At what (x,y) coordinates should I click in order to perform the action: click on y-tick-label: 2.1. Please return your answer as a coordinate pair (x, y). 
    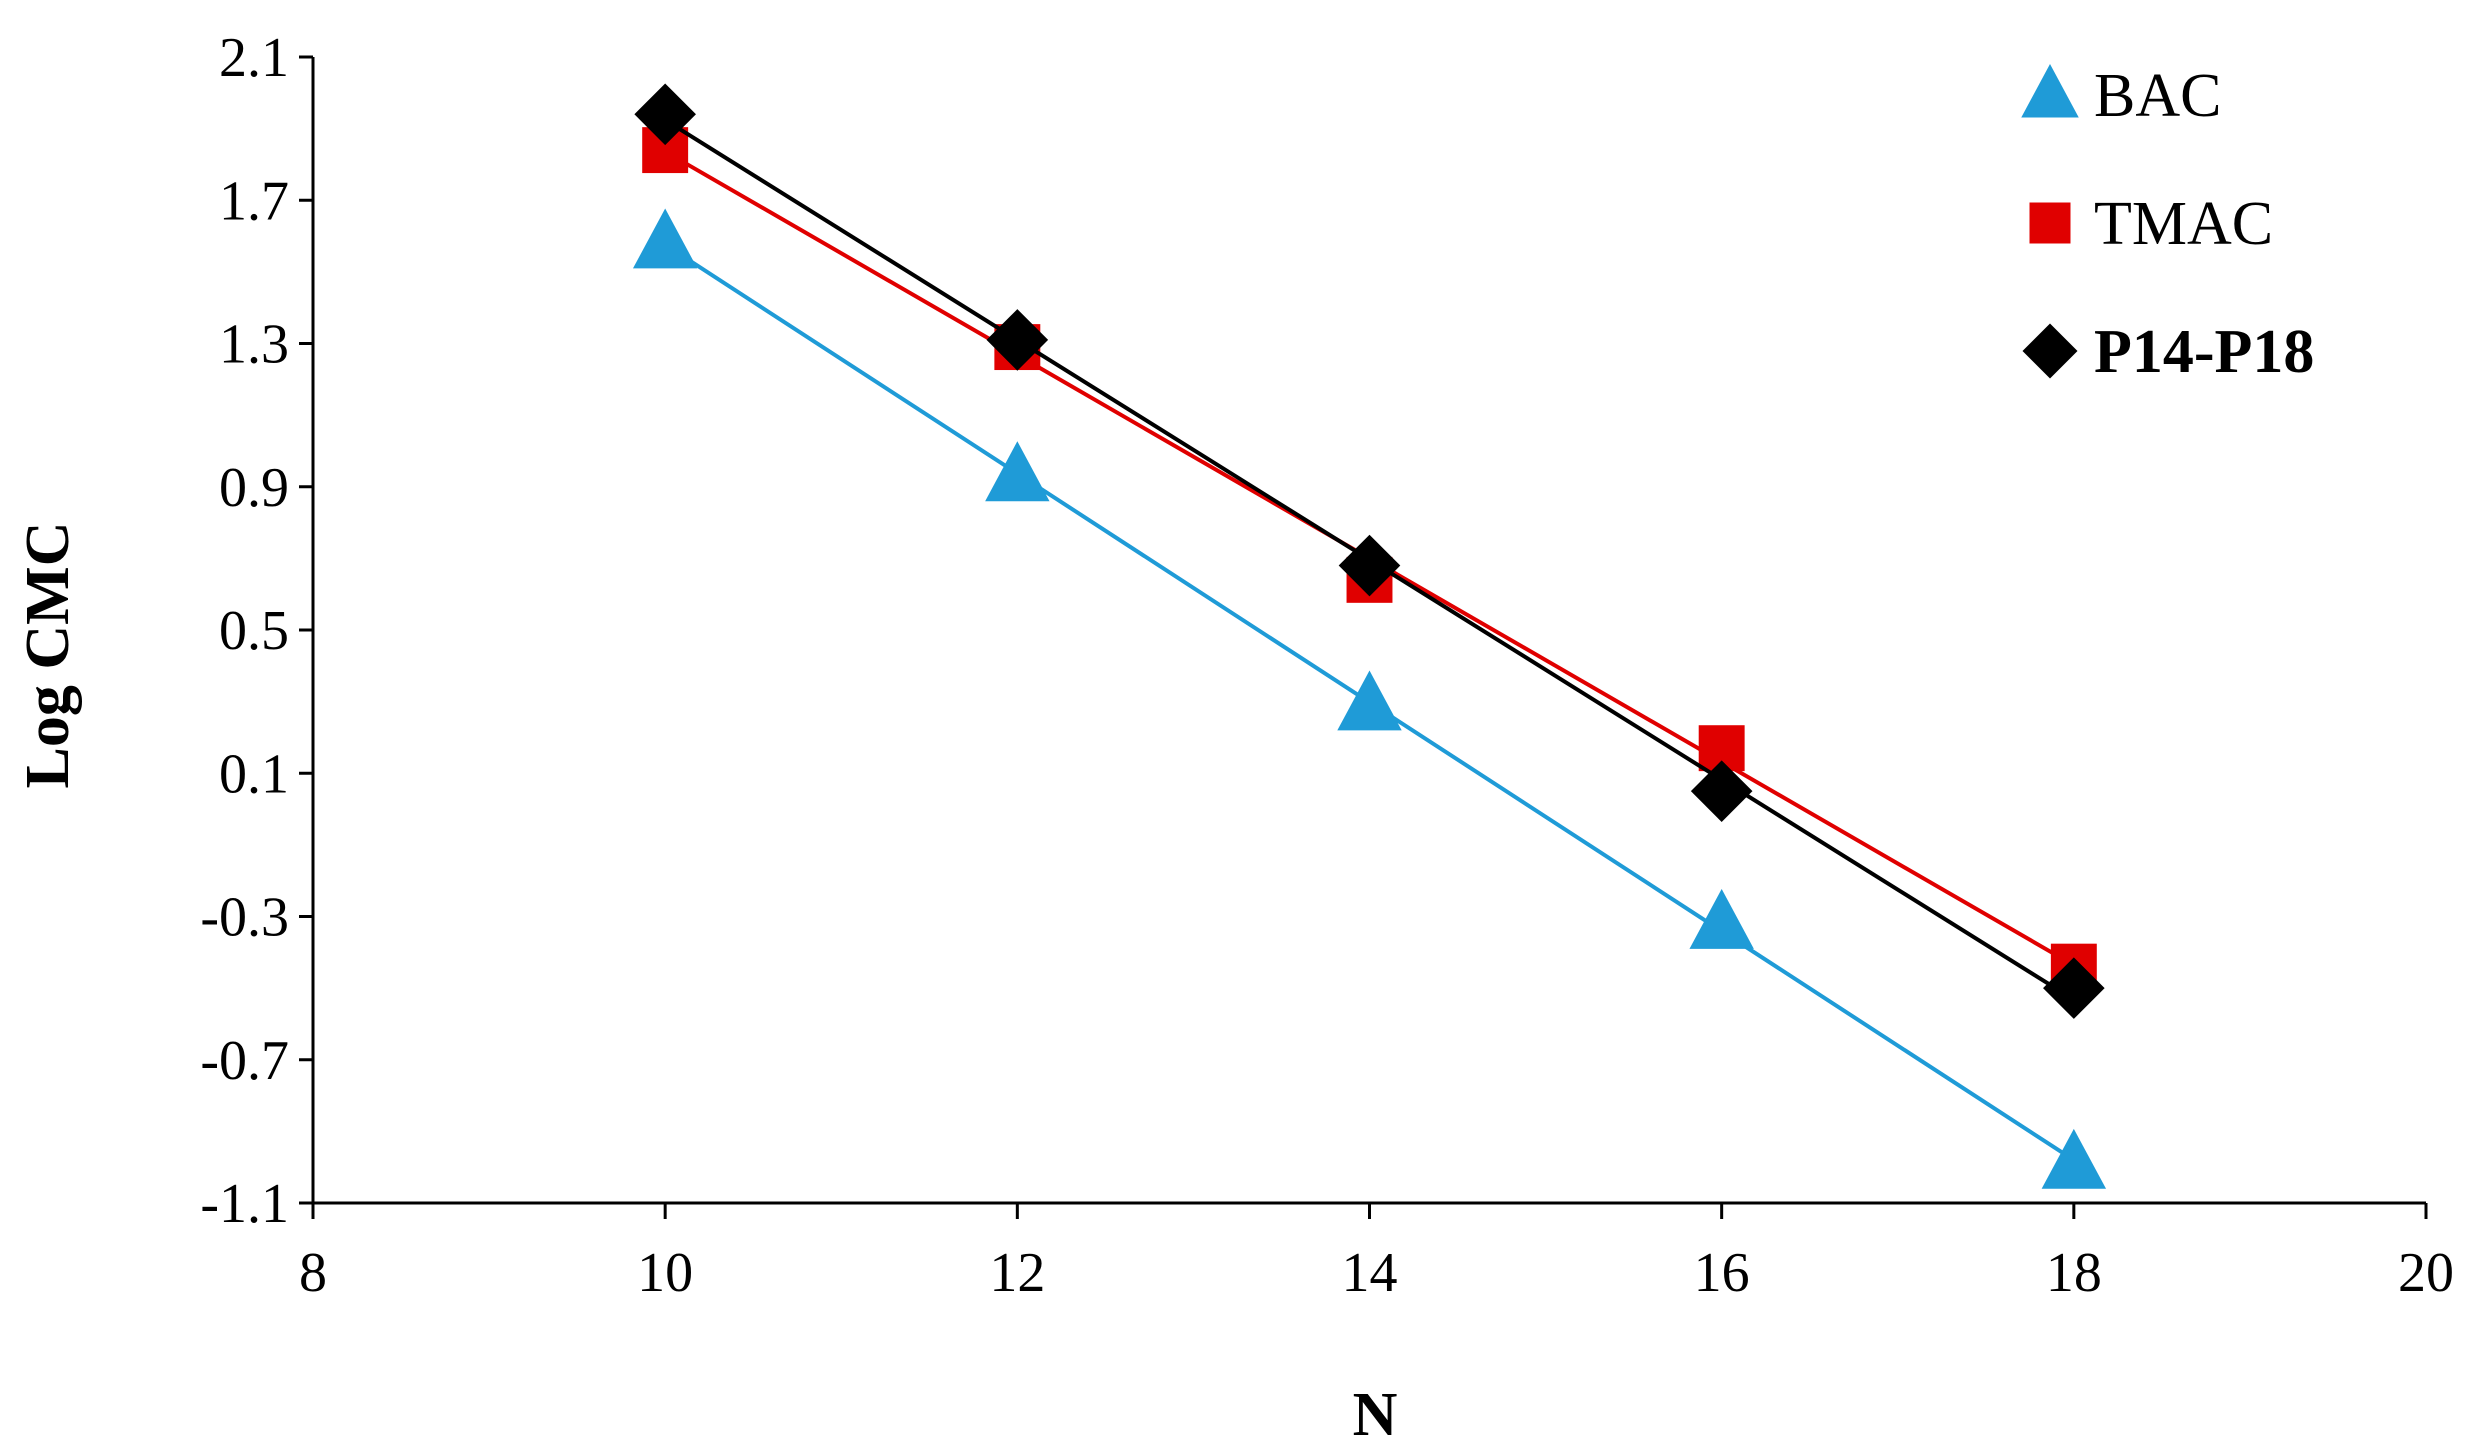
    Looking at the image, I should click on (254, 58).